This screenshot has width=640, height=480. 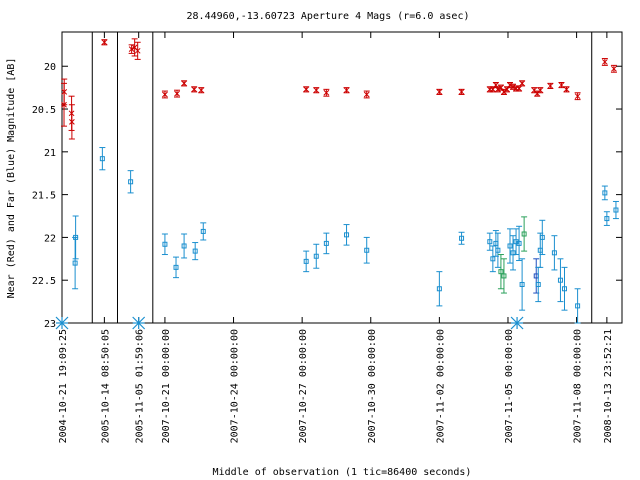 What do you see at coordinates (50, 153) in the screenshot?
I see `y-tick-label-2: 21` at bounding box center [50, 153].